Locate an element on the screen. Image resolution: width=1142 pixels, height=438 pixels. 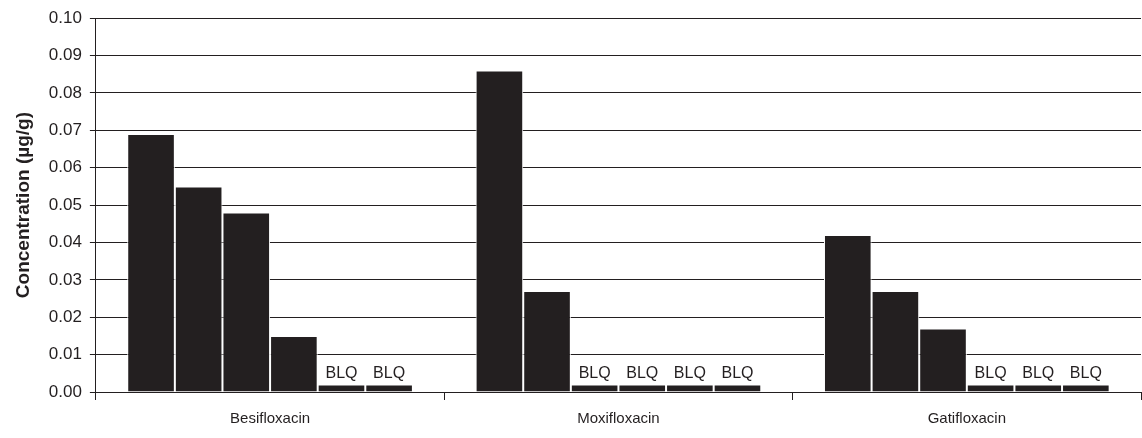
x-tick-label: Gatifloxacin is located at coordinates (966, 418).